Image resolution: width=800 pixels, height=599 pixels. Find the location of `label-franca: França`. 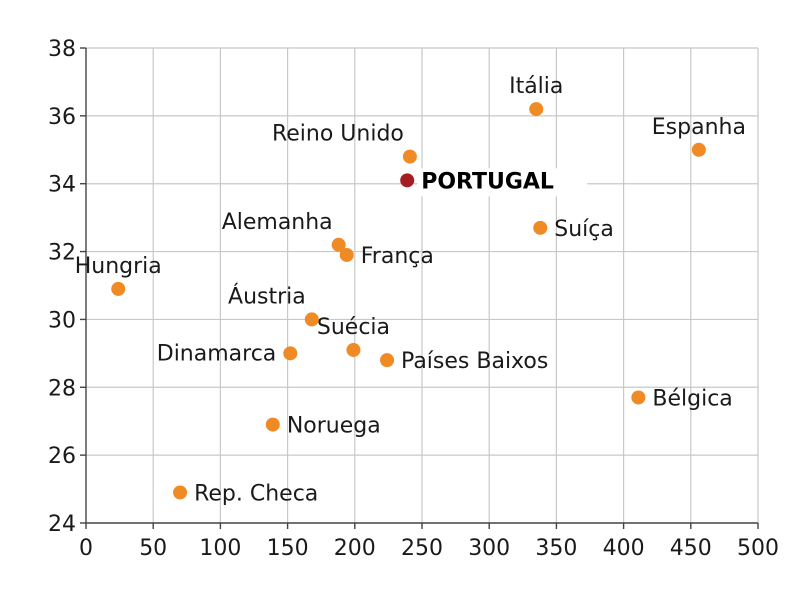

label-franca: França is located at coordinates (397, 256).